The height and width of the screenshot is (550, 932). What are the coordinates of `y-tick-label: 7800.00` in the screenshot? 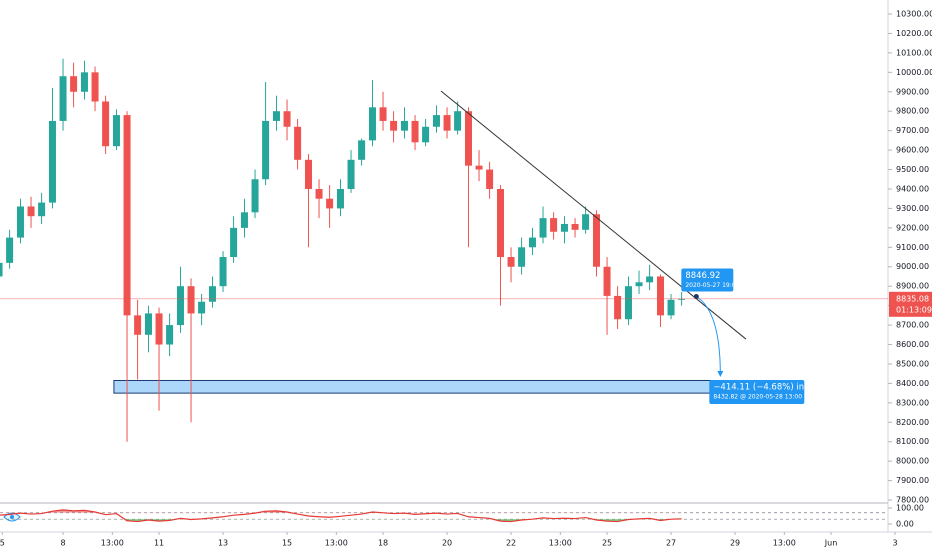 It's located at (912, 500).